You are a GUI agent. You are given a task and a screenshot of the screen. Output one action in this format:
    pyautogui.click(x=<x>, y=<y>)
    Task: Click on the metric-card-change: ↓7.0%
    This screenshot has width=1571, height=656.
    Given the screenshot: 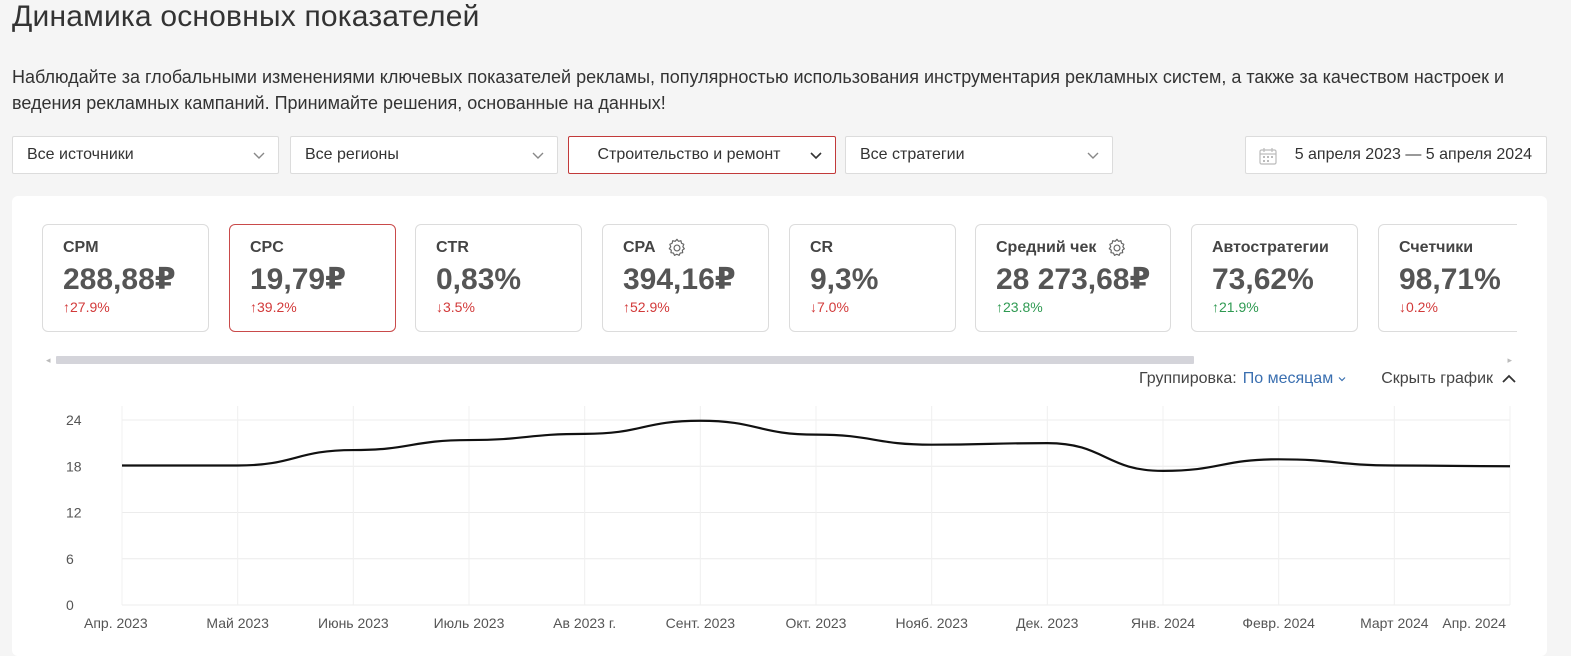 What is the action you would take?
    pyautogui.click(x=829, y=307)
    